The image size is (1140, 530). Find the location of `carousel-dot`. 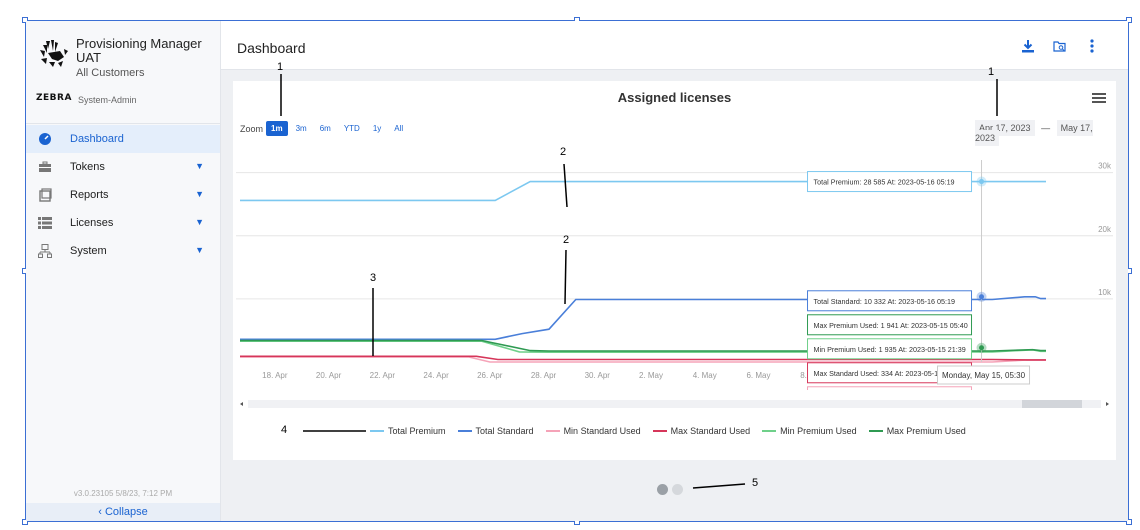

carousel-dot is located at coordinates (677, 489).